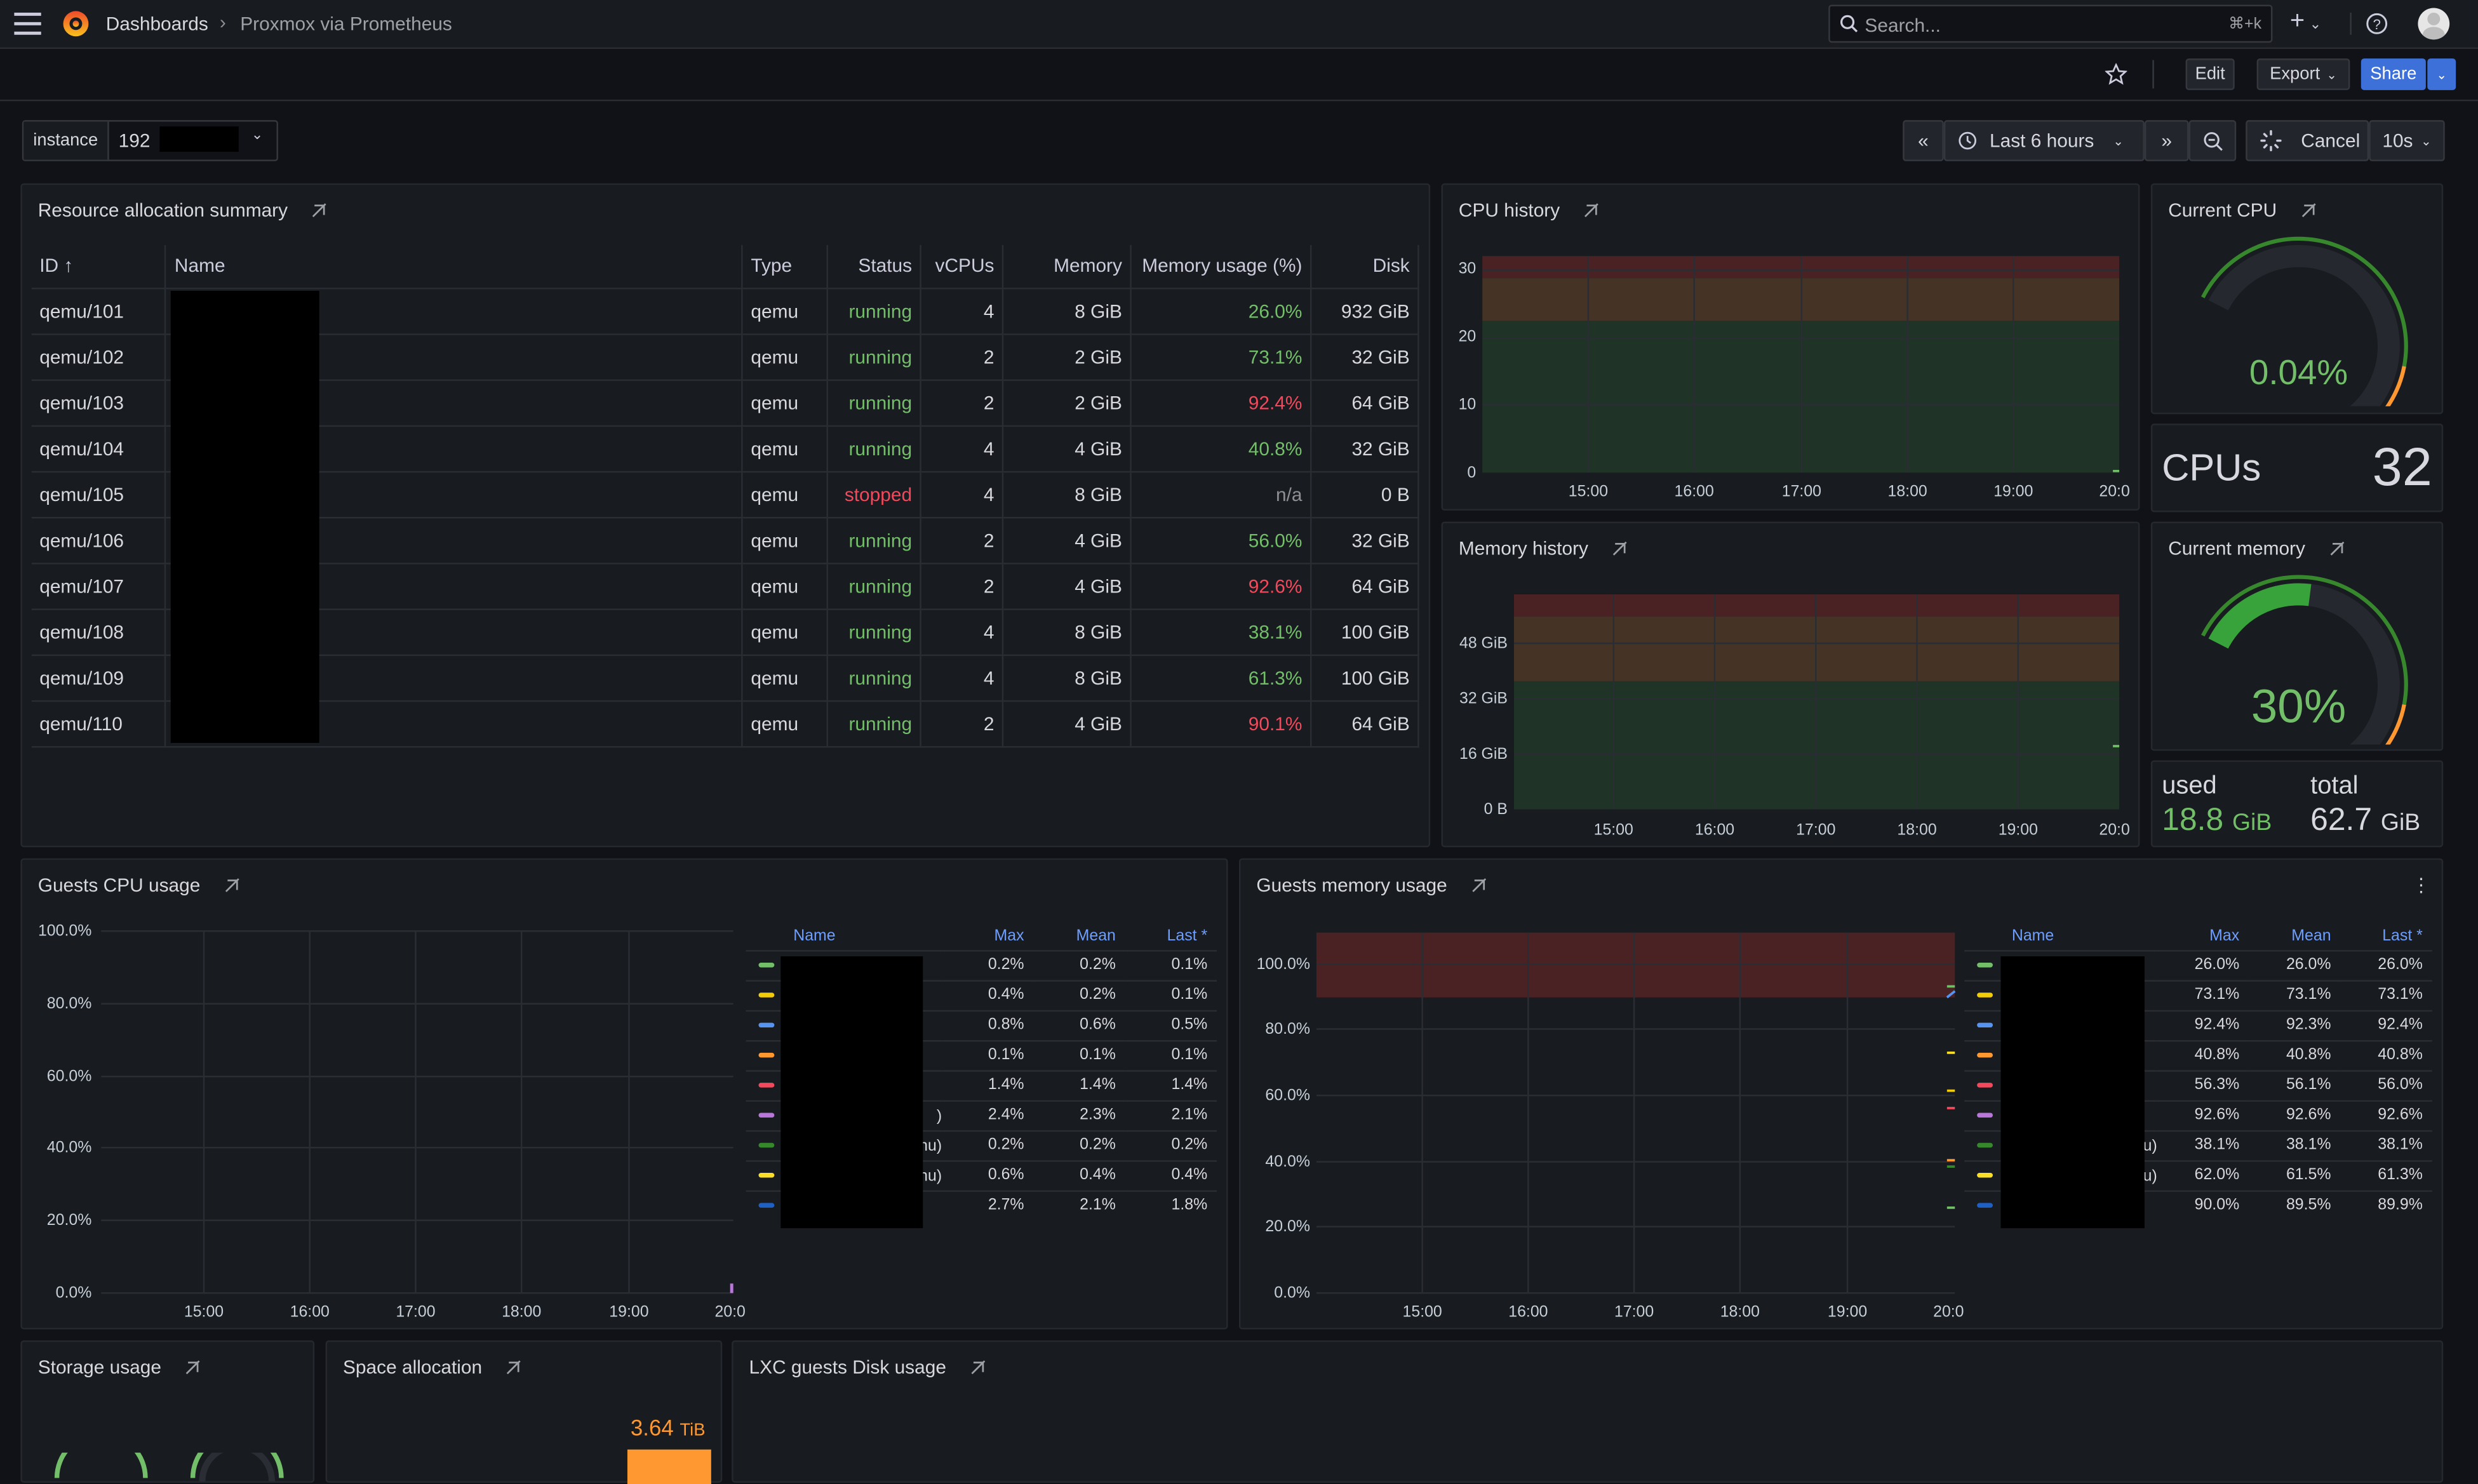 The width and height of the screenshot is (2478, 1484). What do you see at coordinates (99, 402) in the screenshot?
I see `table-cell: qemu/103` at bounding box center [99, 402].